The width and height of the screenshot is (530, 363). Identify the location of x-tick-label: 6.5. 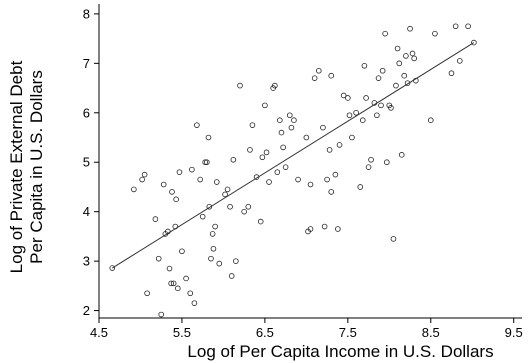
(265, 332).